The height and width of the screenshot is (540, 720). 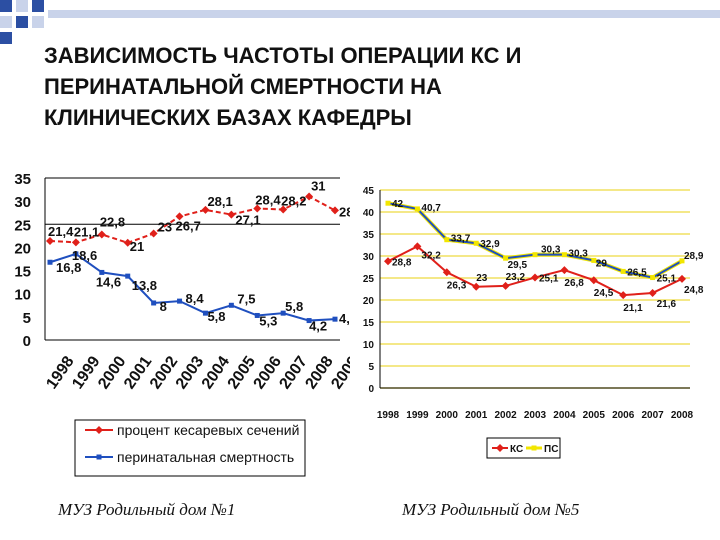 What do you see at coordinates (208, 430) in the screenshot?
I see `legend-label: процент кесаревых сечений` at bounding box center [208, 430].